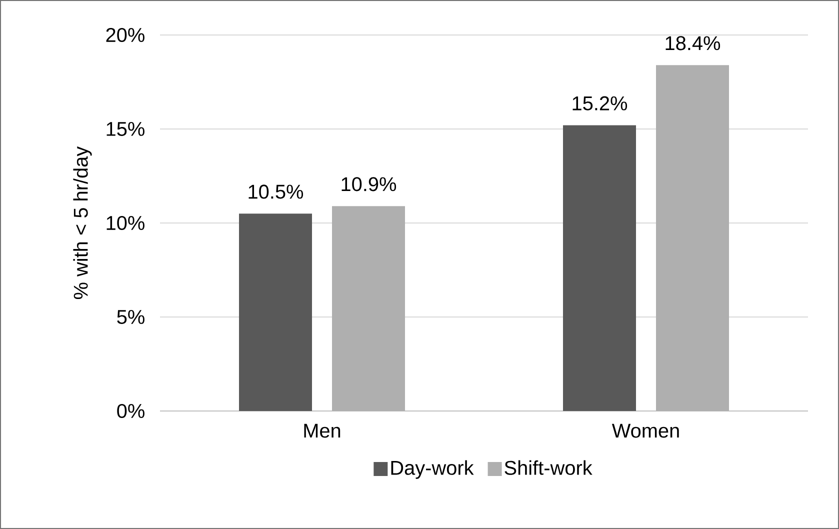  Describe the element at coordinates (130, 411) in the screenshot. I see `y-tick-label: 0%` at that location.